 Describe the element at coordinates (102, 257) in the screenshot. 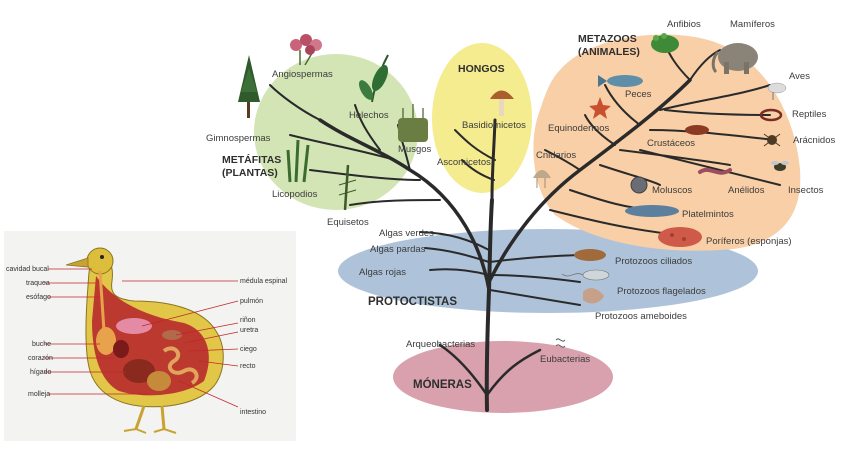

I see `bird-eye` at that location.